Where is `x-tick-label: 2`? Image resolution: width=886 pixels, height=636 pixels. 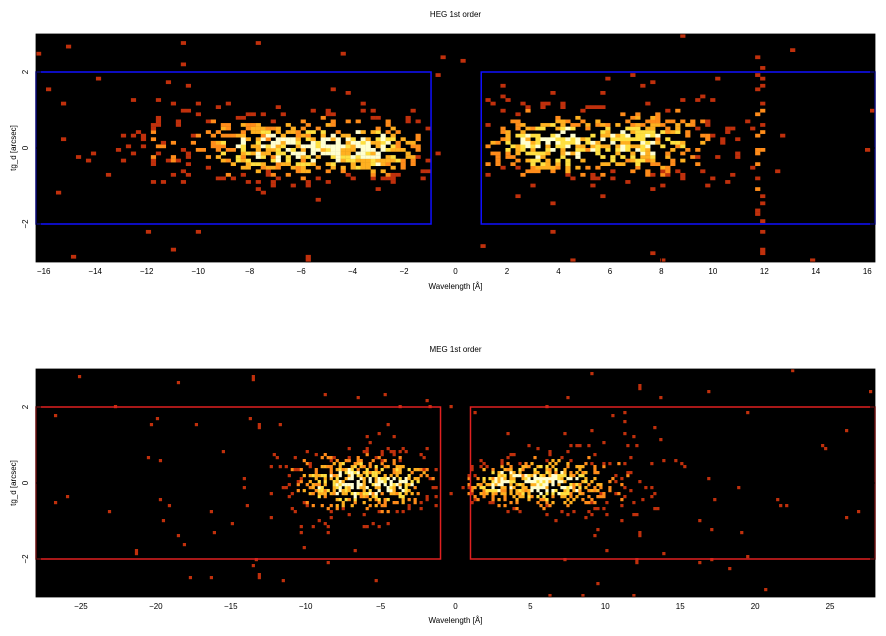
x-tick-label: 2 is located at coordinates (507, 271).